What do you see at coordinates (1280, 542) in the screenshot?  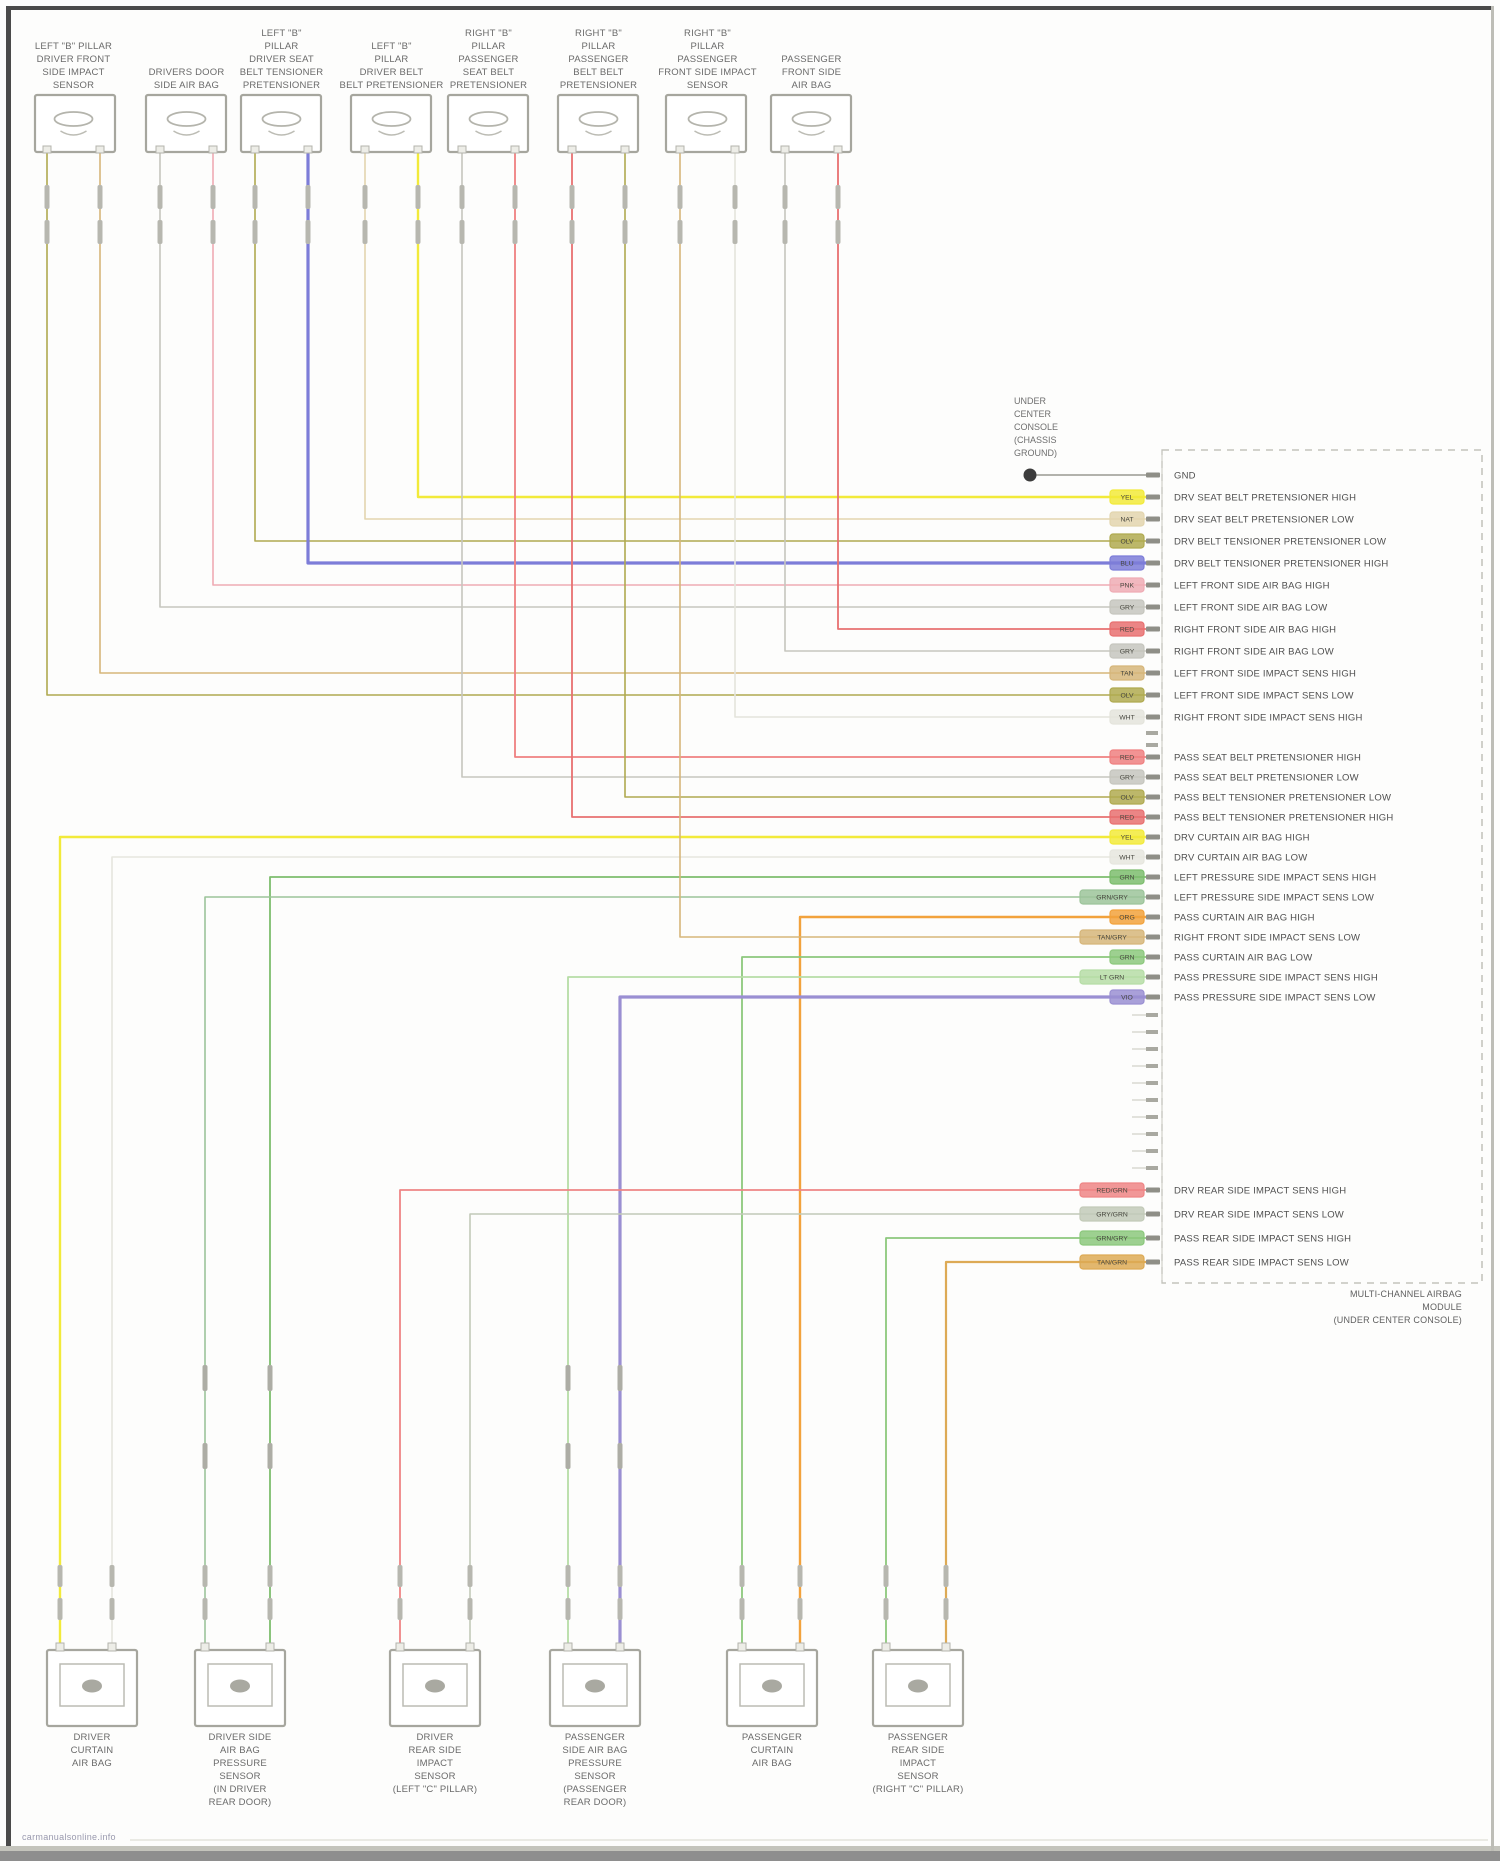 I see `module-pin-label: DRV BELT TENSIONER PRETENSIONER LOW` at bounding box center [1280, 542].